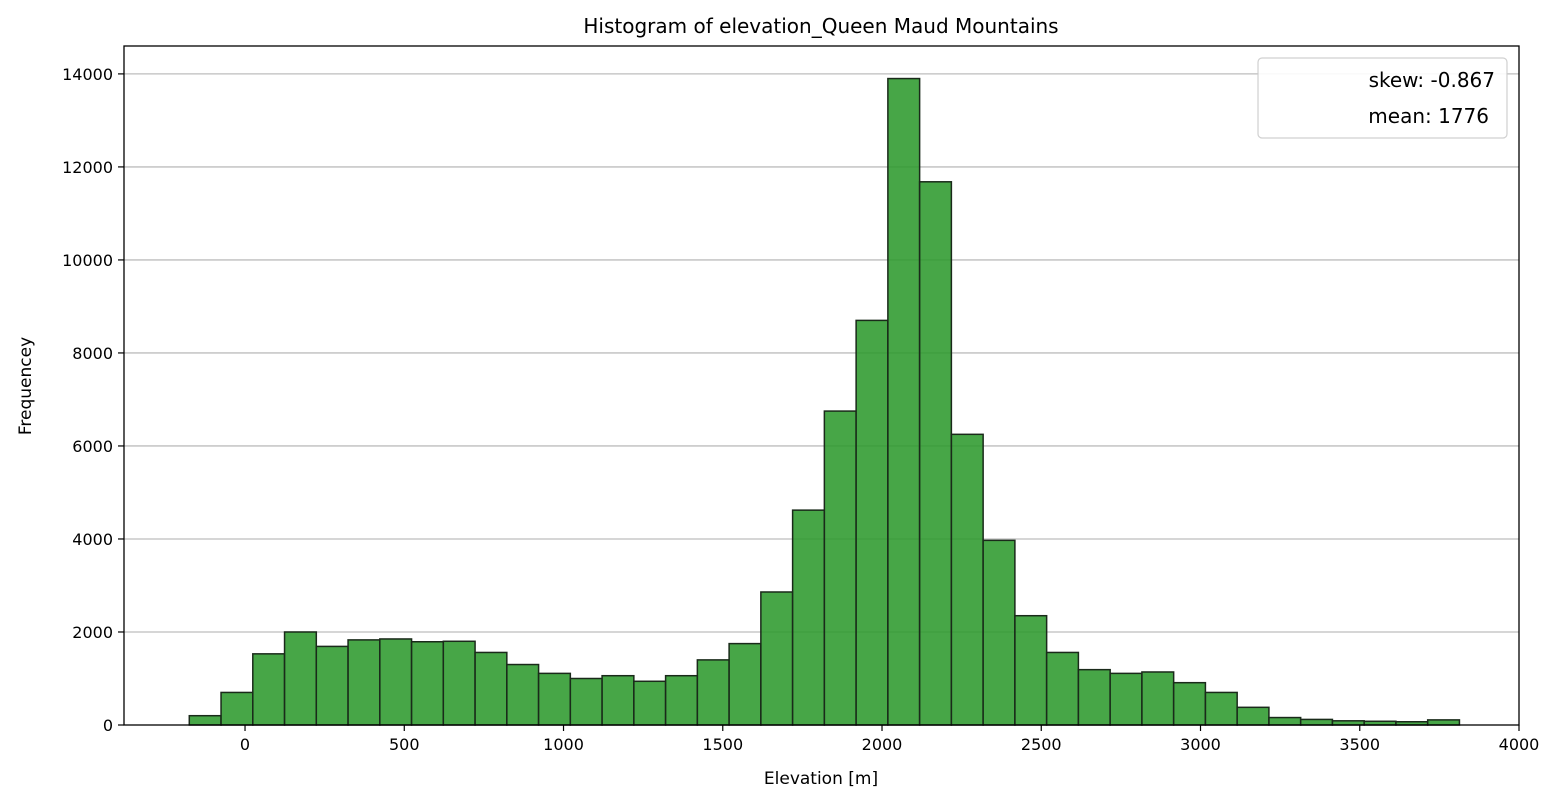 The image size is (1558, 803). What do you see at coordinates (722, 744) in the screenshot?
I see `x-tick-label: 1500` at bounding box center [722, 744].